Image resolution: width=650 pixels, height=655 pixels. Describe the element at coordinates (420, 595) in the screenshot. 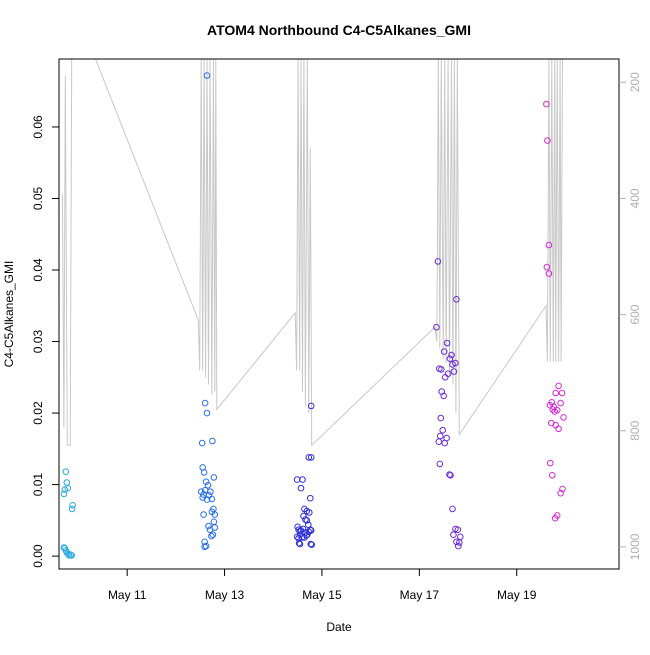

I see `x-tick-label: May 17` at that location.